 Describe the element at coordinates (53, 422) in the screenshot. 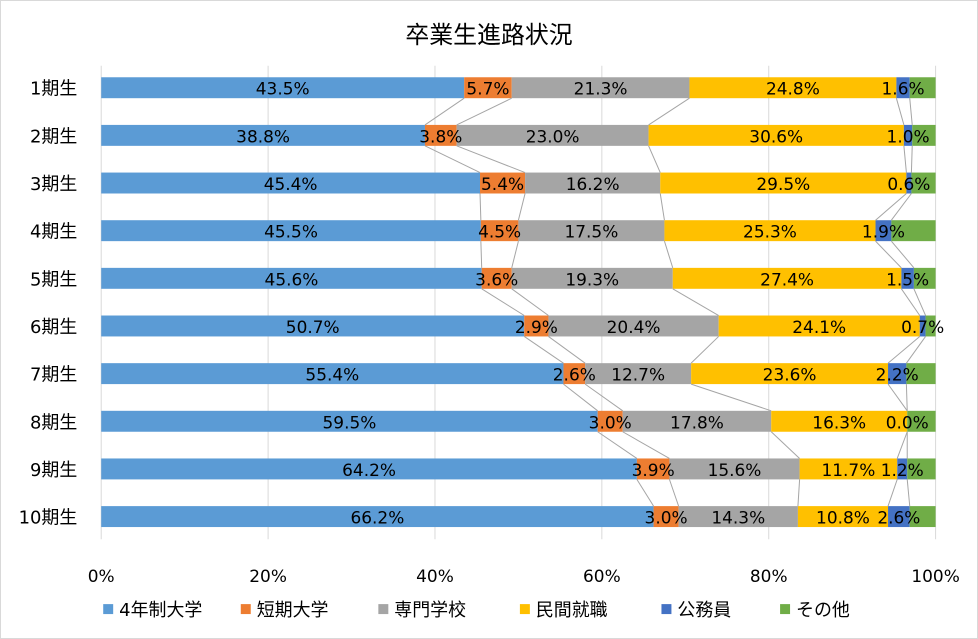

I see `category-label: 8期生` at that location.